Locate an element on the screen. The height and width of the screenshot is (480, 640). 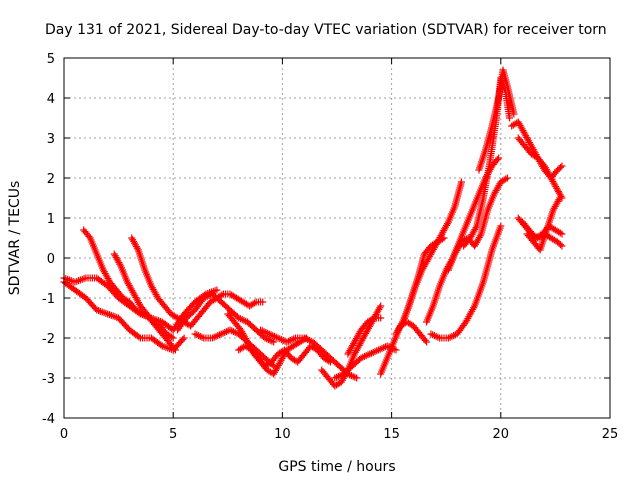
y-axis-label: SDTVAR / TECUs is located at coordinates (15, 238).